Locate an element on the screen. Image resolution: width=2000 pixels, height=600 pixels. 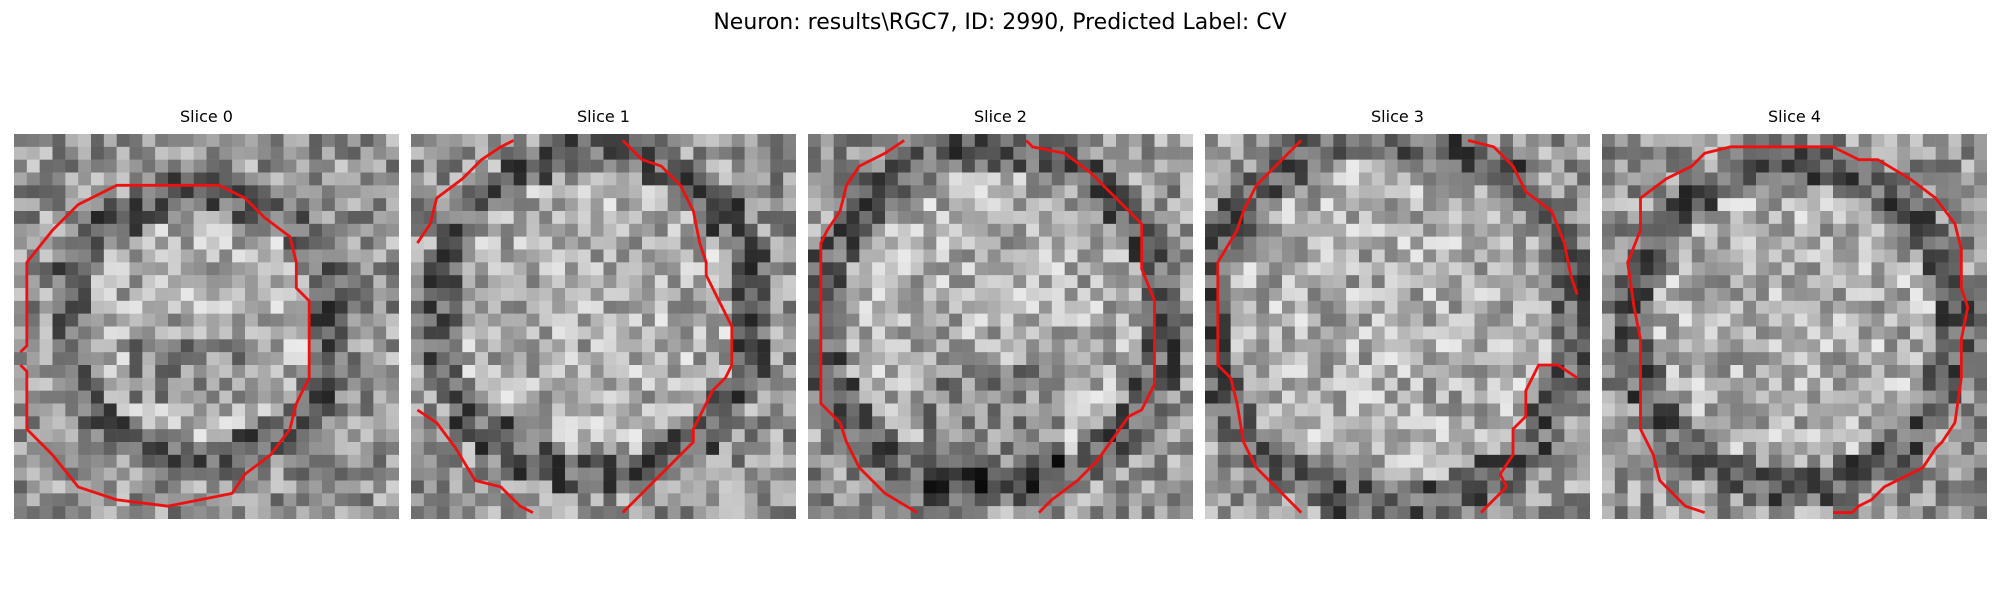
slice-panel-3: Slice 3 is located at coordinates (1397, 312).